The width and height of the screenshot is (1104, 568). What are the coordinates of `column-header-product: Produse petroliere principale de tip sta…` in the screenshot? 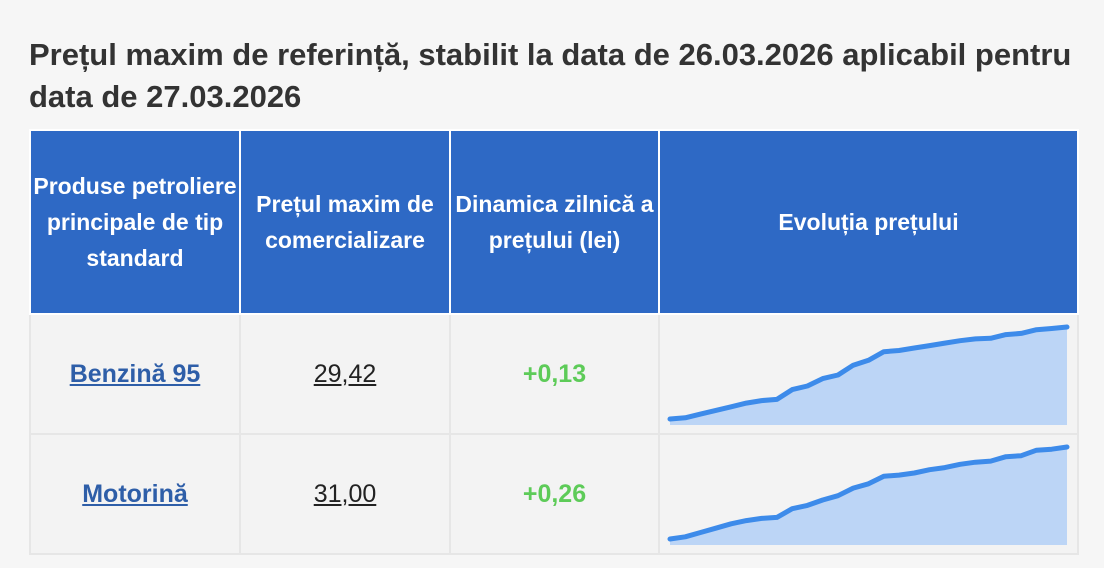 It's located at (135, 222).